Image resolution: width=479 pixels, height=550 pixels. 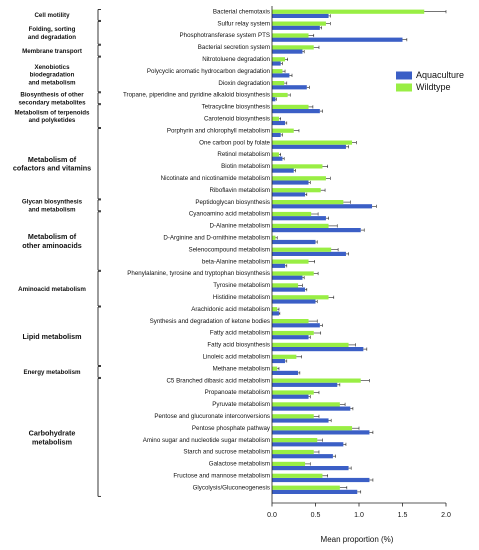 I want to click on group-label: Membrane transport, so click(x=52, y=51).